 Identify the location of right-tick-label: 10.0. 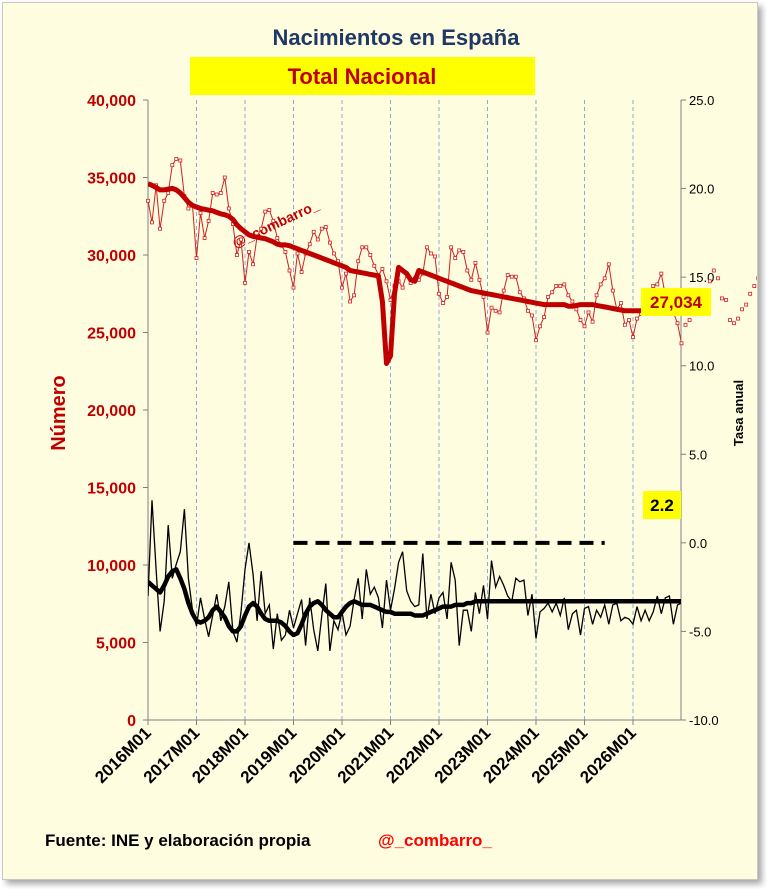
(701, 366).